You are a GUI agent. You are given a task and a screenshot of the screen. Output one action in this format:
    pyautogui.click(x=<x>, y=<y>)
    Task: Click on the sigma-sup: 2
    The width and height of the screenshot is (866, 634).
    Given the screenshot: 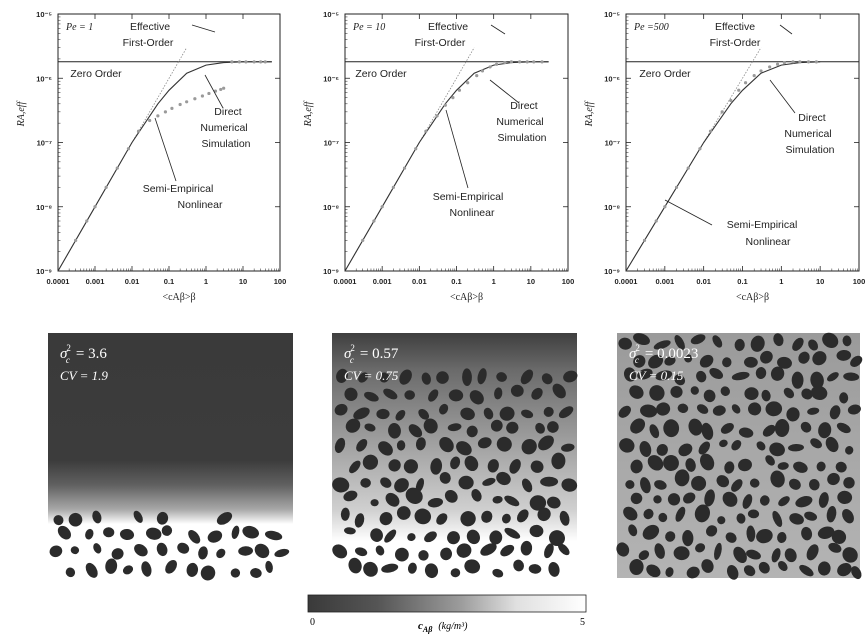 What is the action you would take?
    pyautogui.click(x=352, y=348)
    